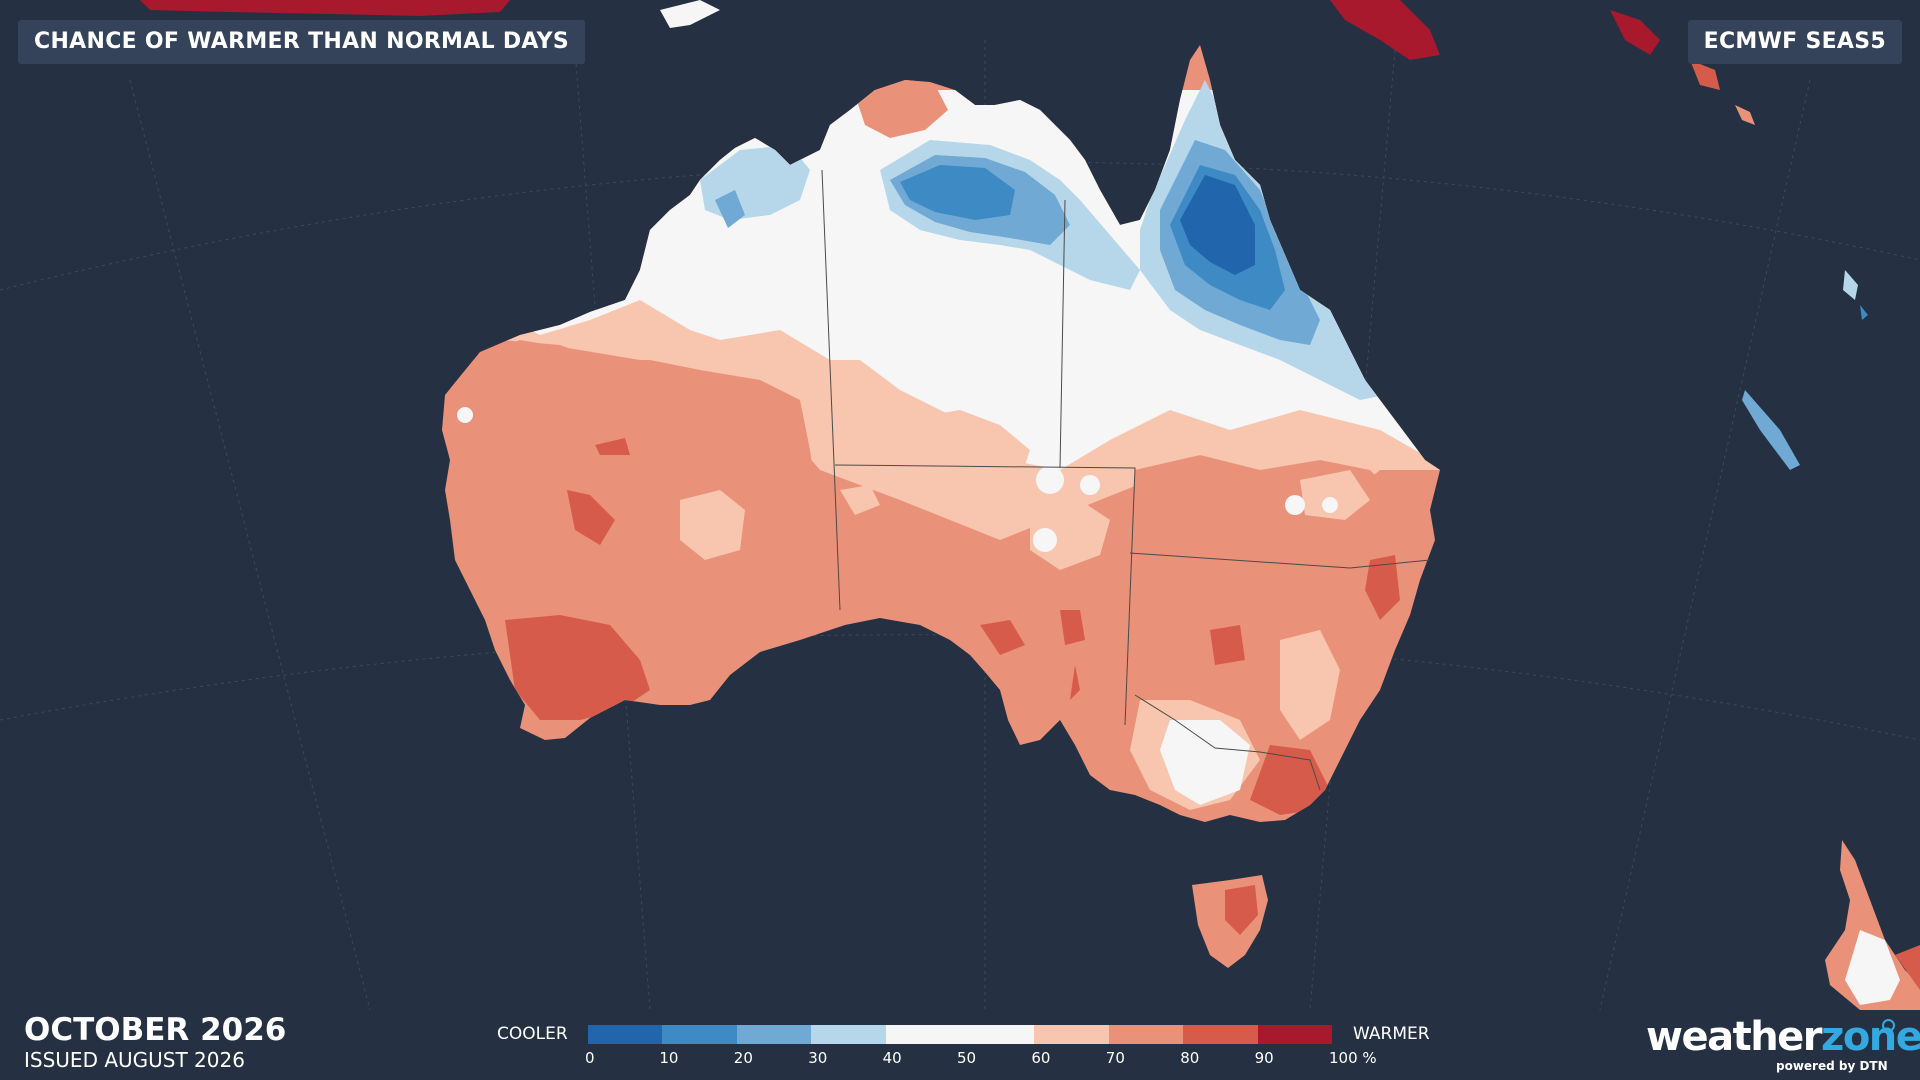 This screenshot has height=1080, width=1920. What do you see at coordinates (1353, 1058) in the screenshot?
I see `legend-tick-label: 100 %` at bounding box center [1353, 1058].